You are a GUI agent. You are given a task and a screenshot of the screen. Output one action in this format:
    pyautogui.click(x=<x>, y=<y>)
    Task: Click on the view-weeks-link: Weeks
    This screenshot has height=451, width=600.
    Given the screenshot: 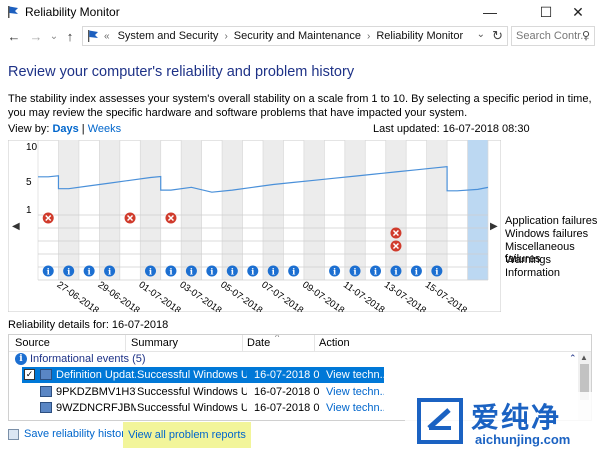 What is the action you would take?
    pyautogui.click(x=104, y=129)
    